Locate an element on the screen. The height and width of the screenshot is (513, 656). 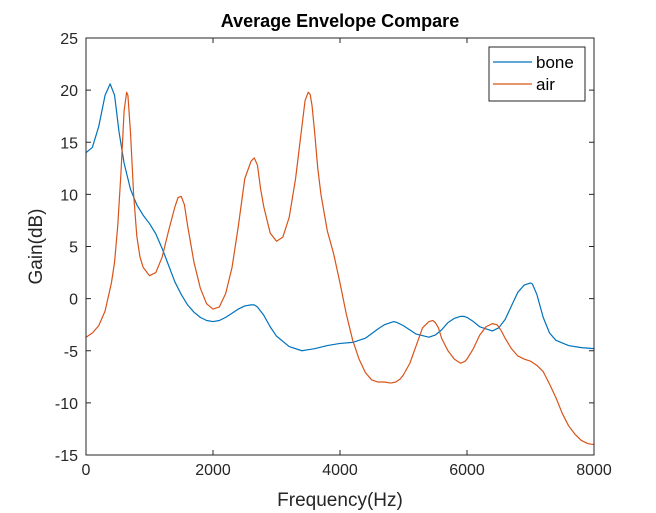
y-tick-label: -15 is located at coordinates (66, 456).